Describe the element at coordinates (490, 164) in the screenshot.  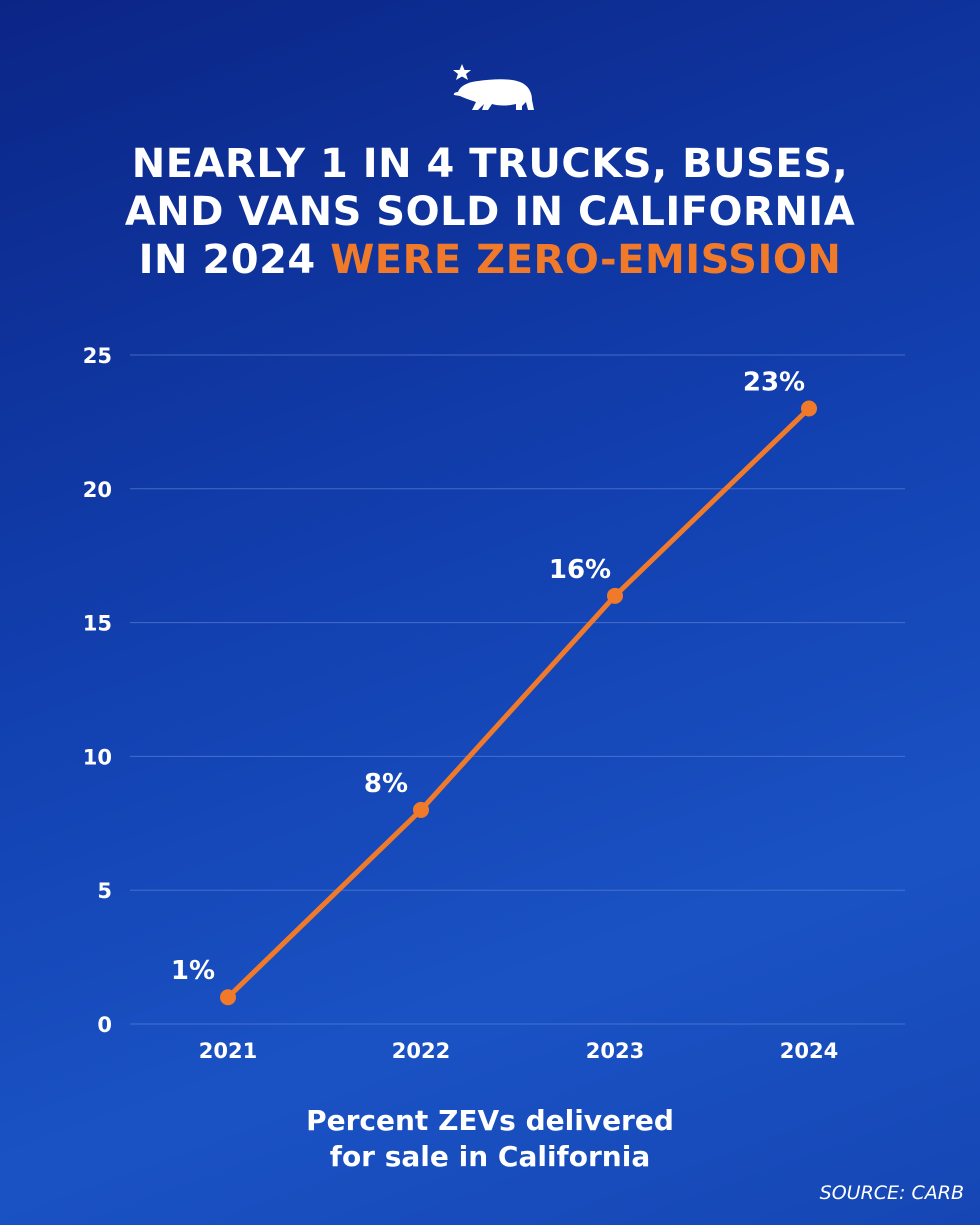
I see `title-line-1: NEARLY 1 IN 4 TRUCKS, BUSES,` at that location.